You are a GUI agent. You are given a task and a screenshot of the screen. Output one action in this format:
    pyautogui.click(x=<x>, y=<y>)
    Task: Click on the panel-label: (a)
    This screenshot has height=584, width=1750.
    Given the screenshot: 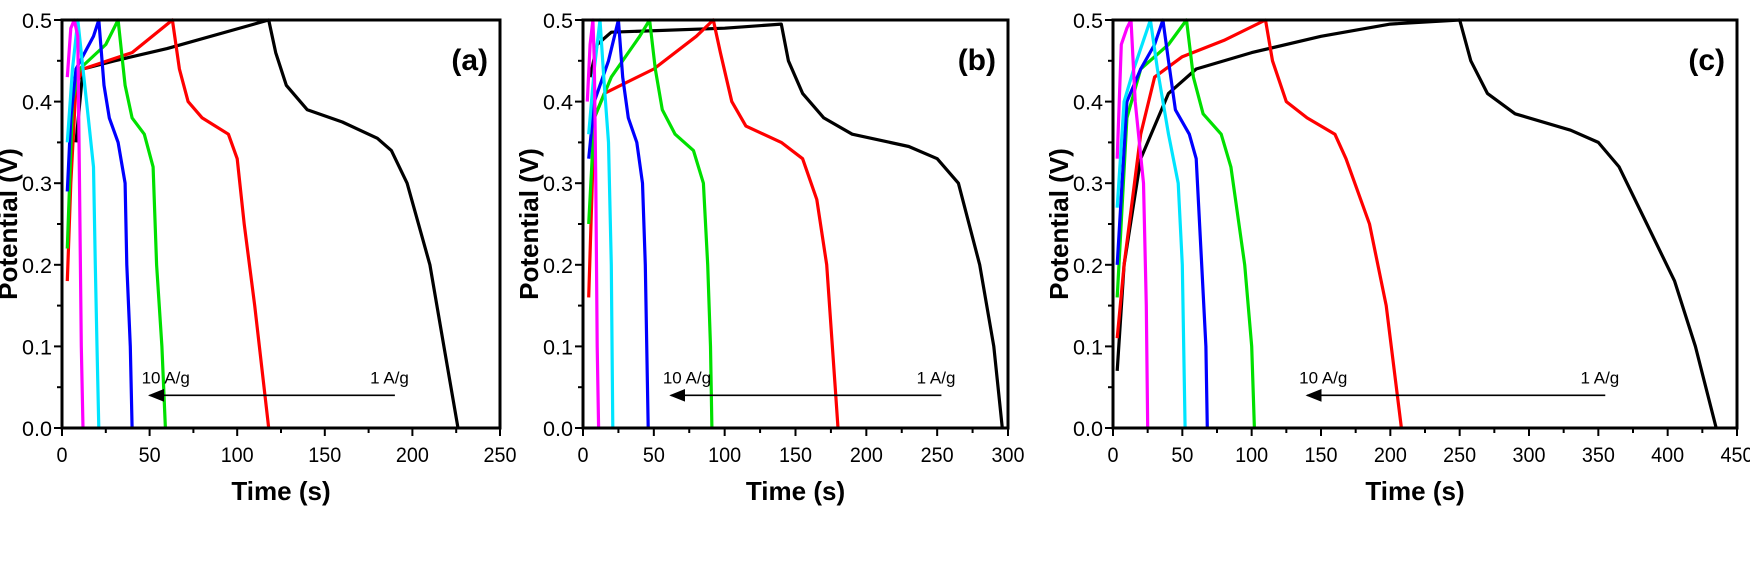 What is the action you would take?
    pyautogui.click(x=469, y=60)
    